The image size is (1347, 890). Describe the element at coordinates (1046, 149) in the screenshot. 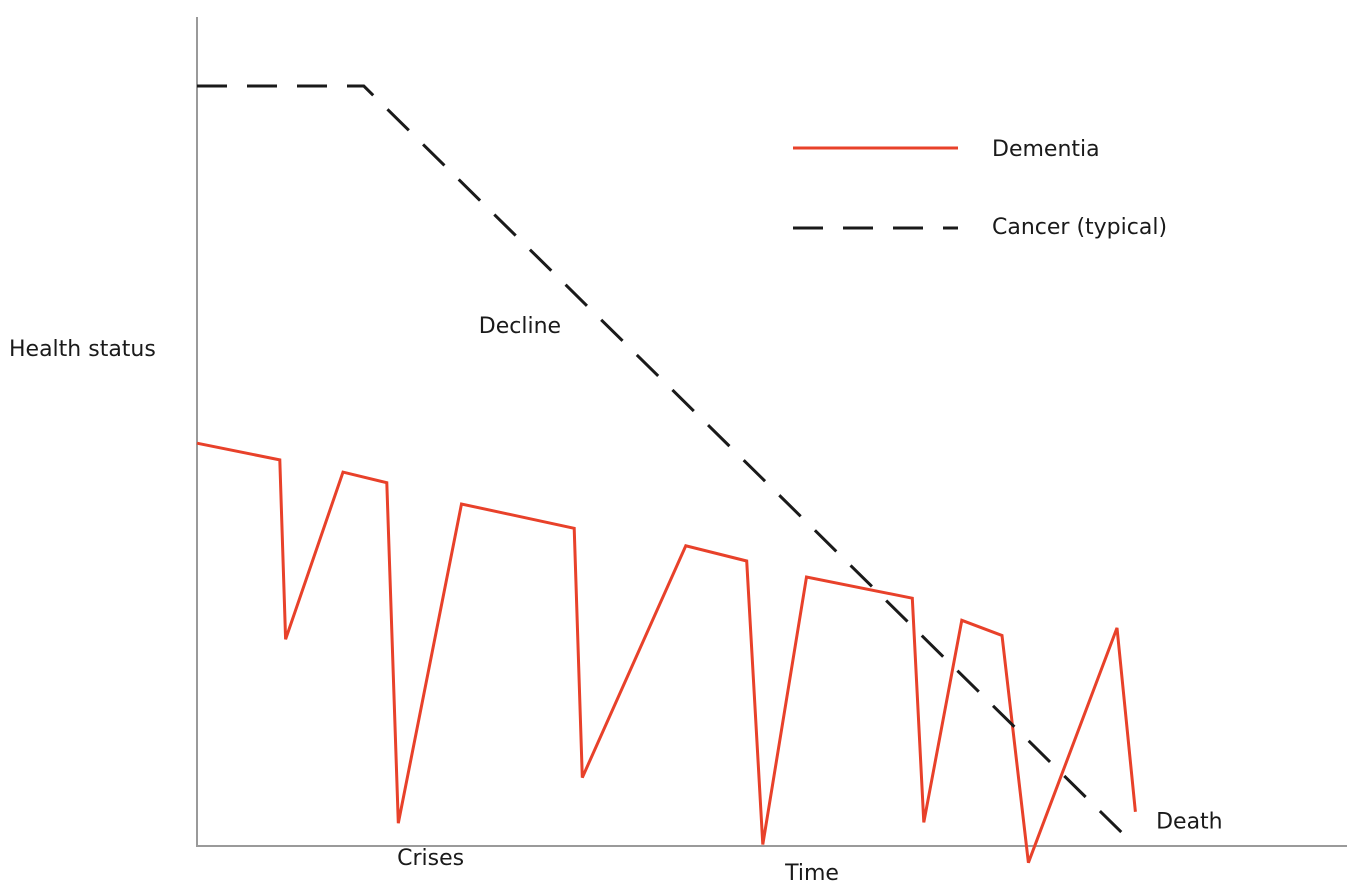

I see `legend-label-dementia: Dementia` at that location.